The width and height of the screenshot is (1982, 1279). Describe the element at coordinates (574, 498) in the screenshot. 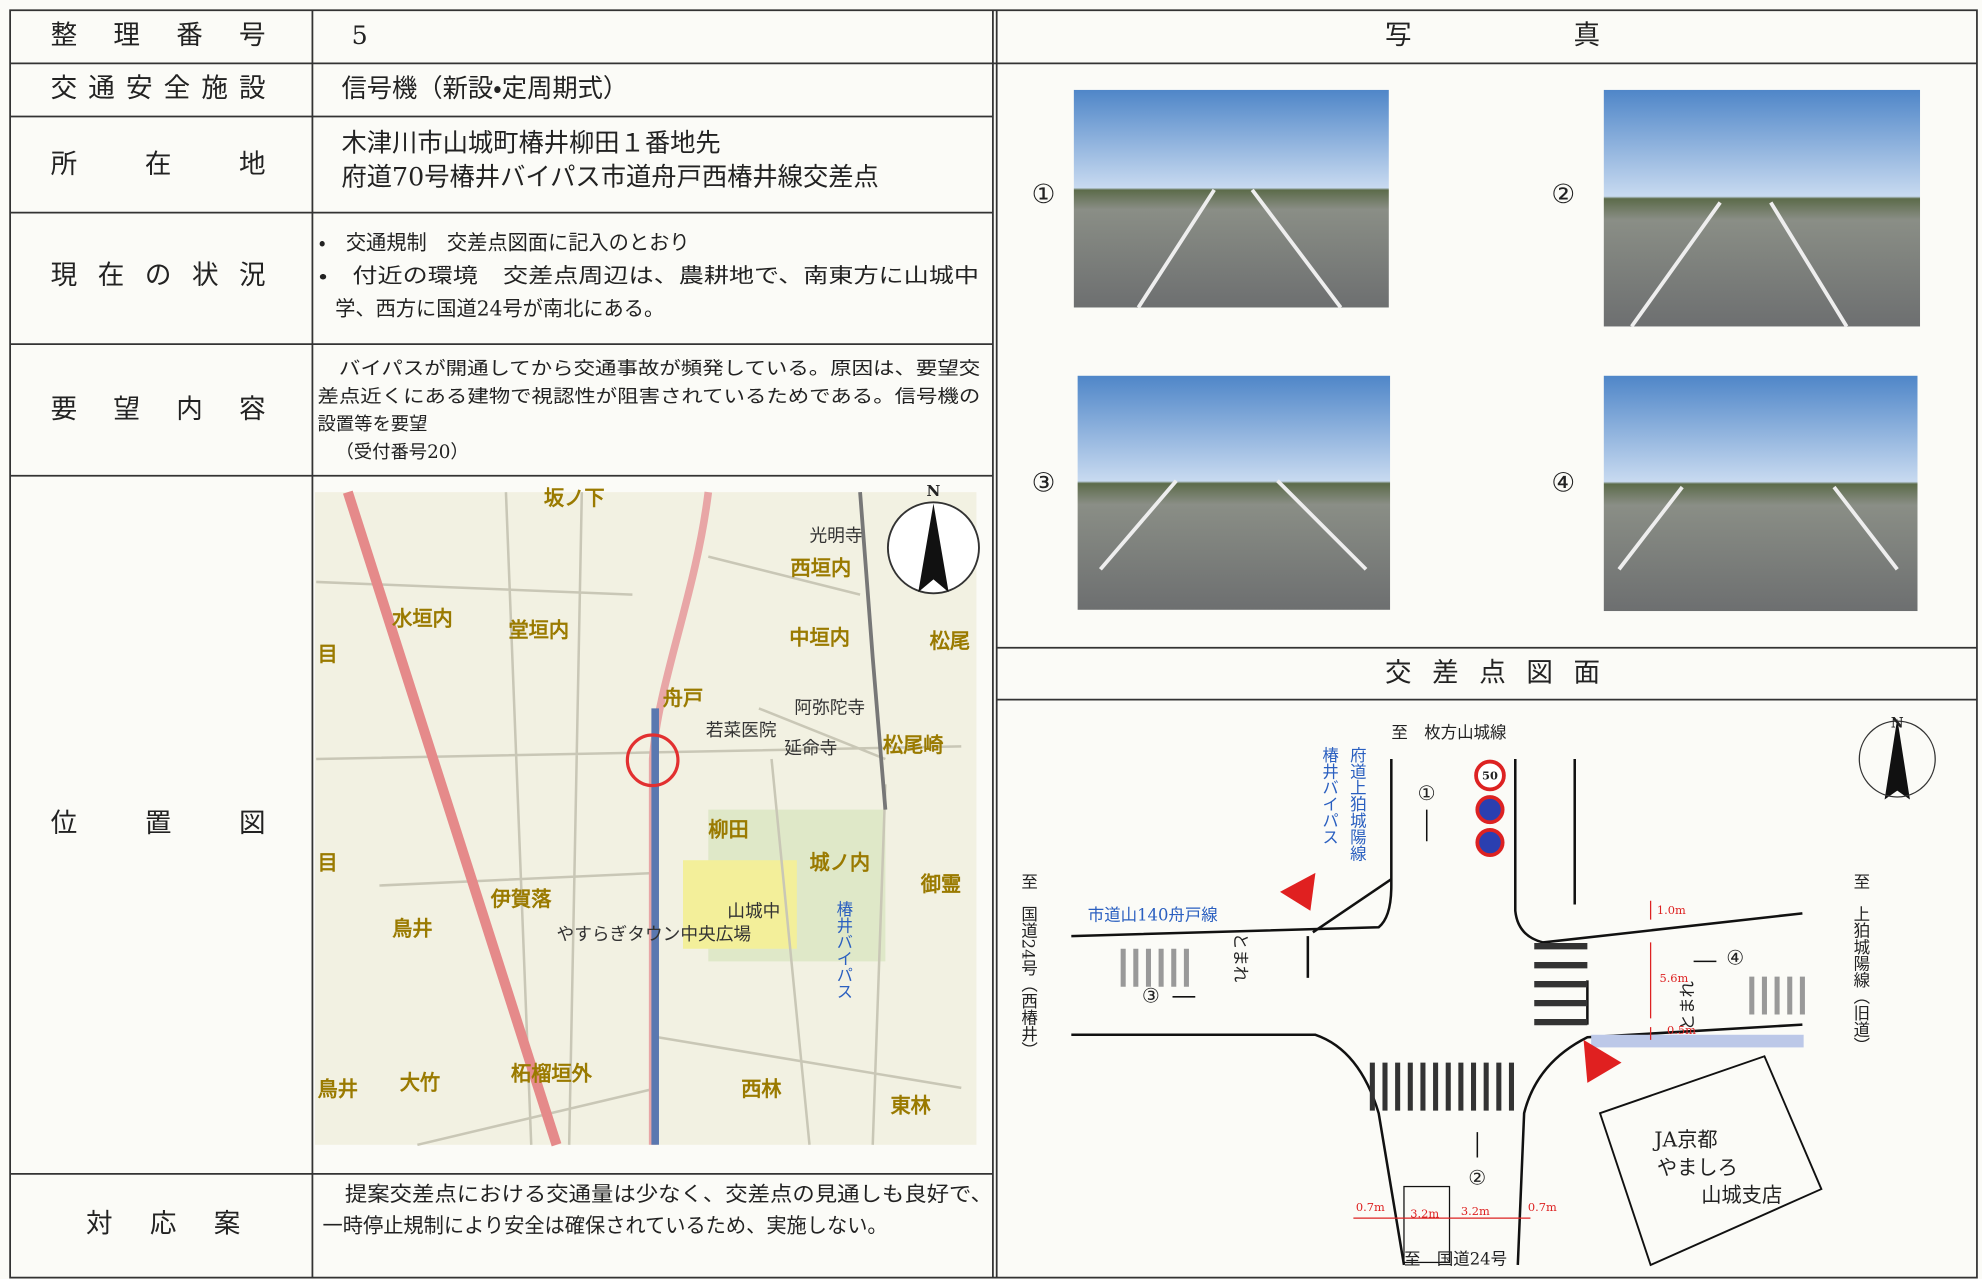

I see `map-label: 坂ノ下` at that location.